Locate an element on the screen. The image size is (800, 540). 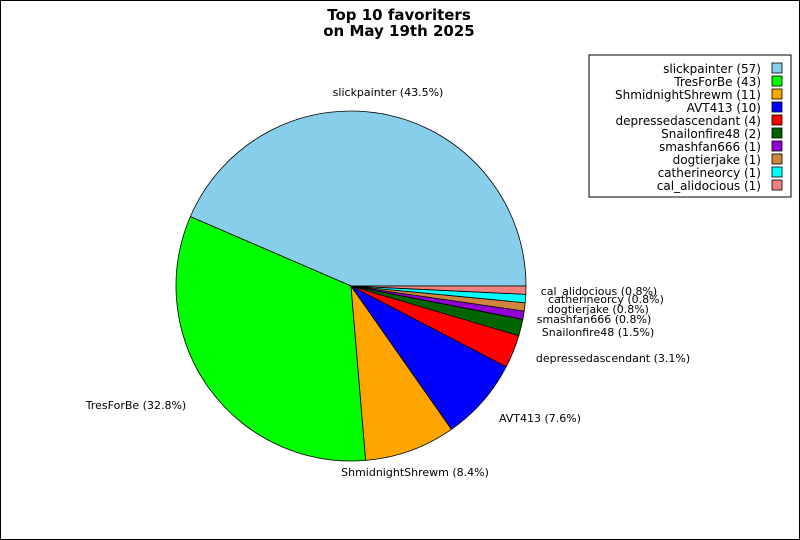
legend-swatch-shmidnightshrewm is located at coordinates (777, 94).